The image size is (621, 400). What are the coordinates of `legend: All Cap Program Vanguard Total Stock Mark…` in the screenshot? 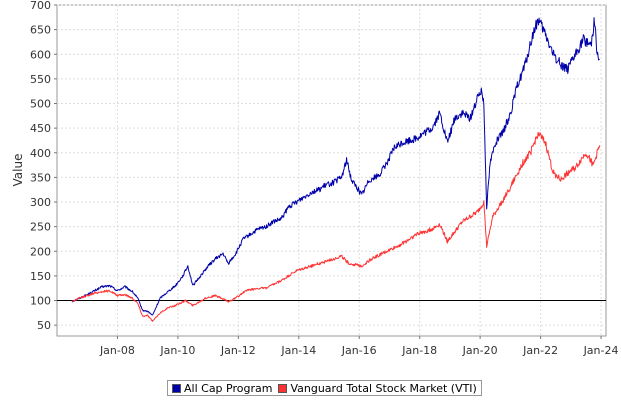 It's located at (324, 388).